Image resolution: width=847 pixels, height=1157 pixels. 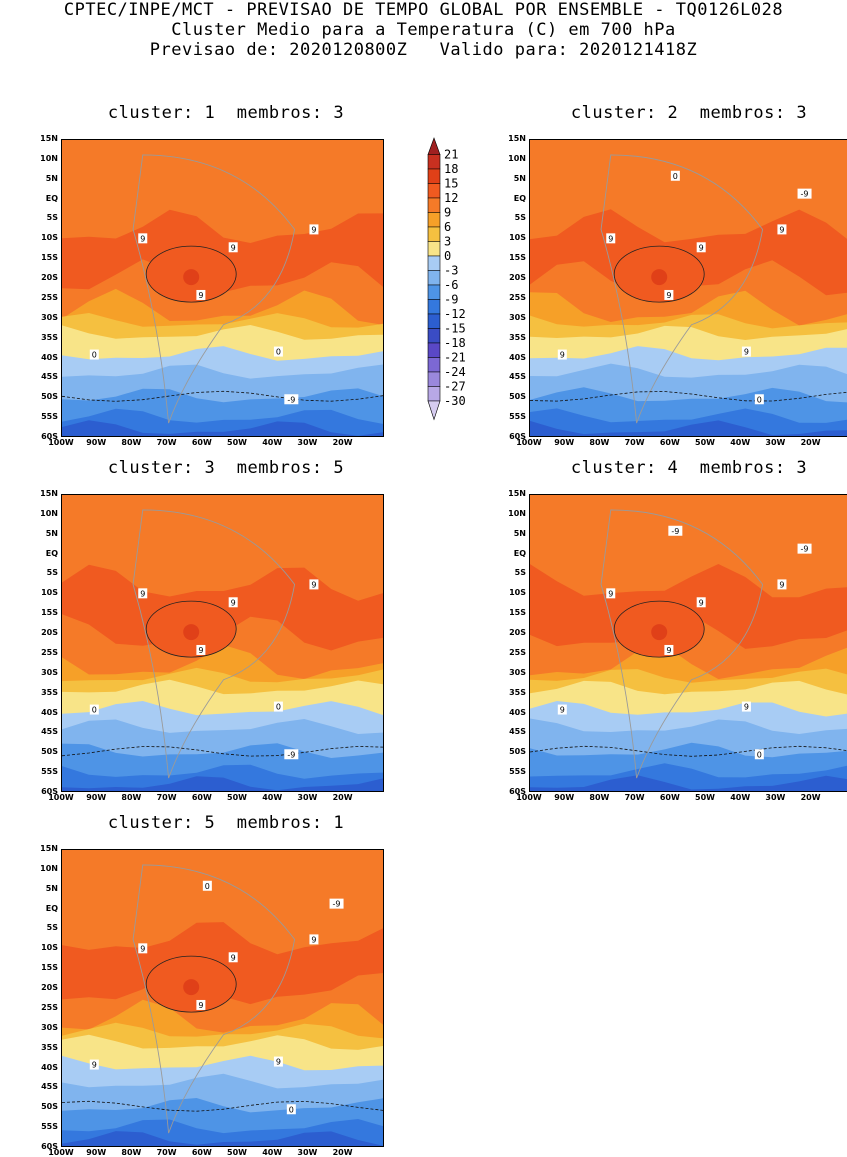 What do you see at coordinates (517, 712) in the screenshot?
I see `lat-tick-label: 40S` at bounding box center [517, 712].